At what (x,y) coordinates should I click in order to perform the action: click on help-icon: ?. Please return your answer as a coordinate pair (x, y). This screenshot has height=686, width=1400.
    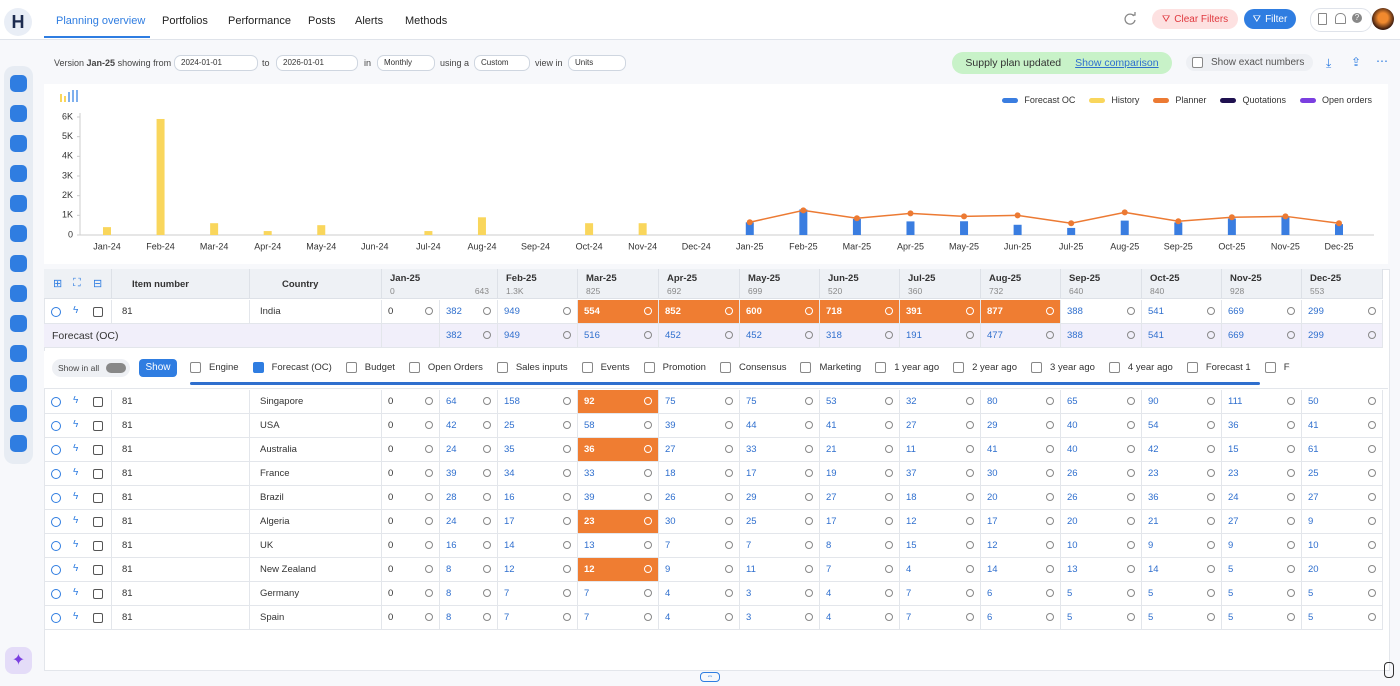
    Looking at the image, I should click on (1357, 18).